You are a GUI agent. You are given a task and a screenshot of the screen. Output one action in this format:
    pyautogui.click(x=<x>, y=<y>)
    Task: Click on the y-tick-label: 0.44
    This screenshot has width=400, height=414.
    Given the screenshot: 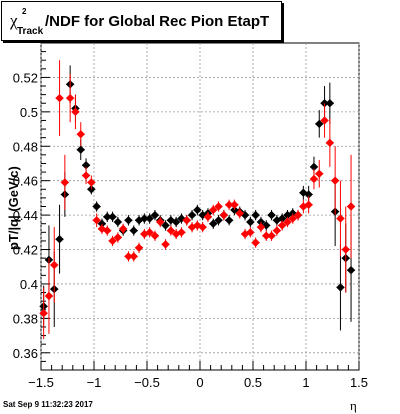 What is the action you would take?
    pyautogui.click(x=25, y=215)
    